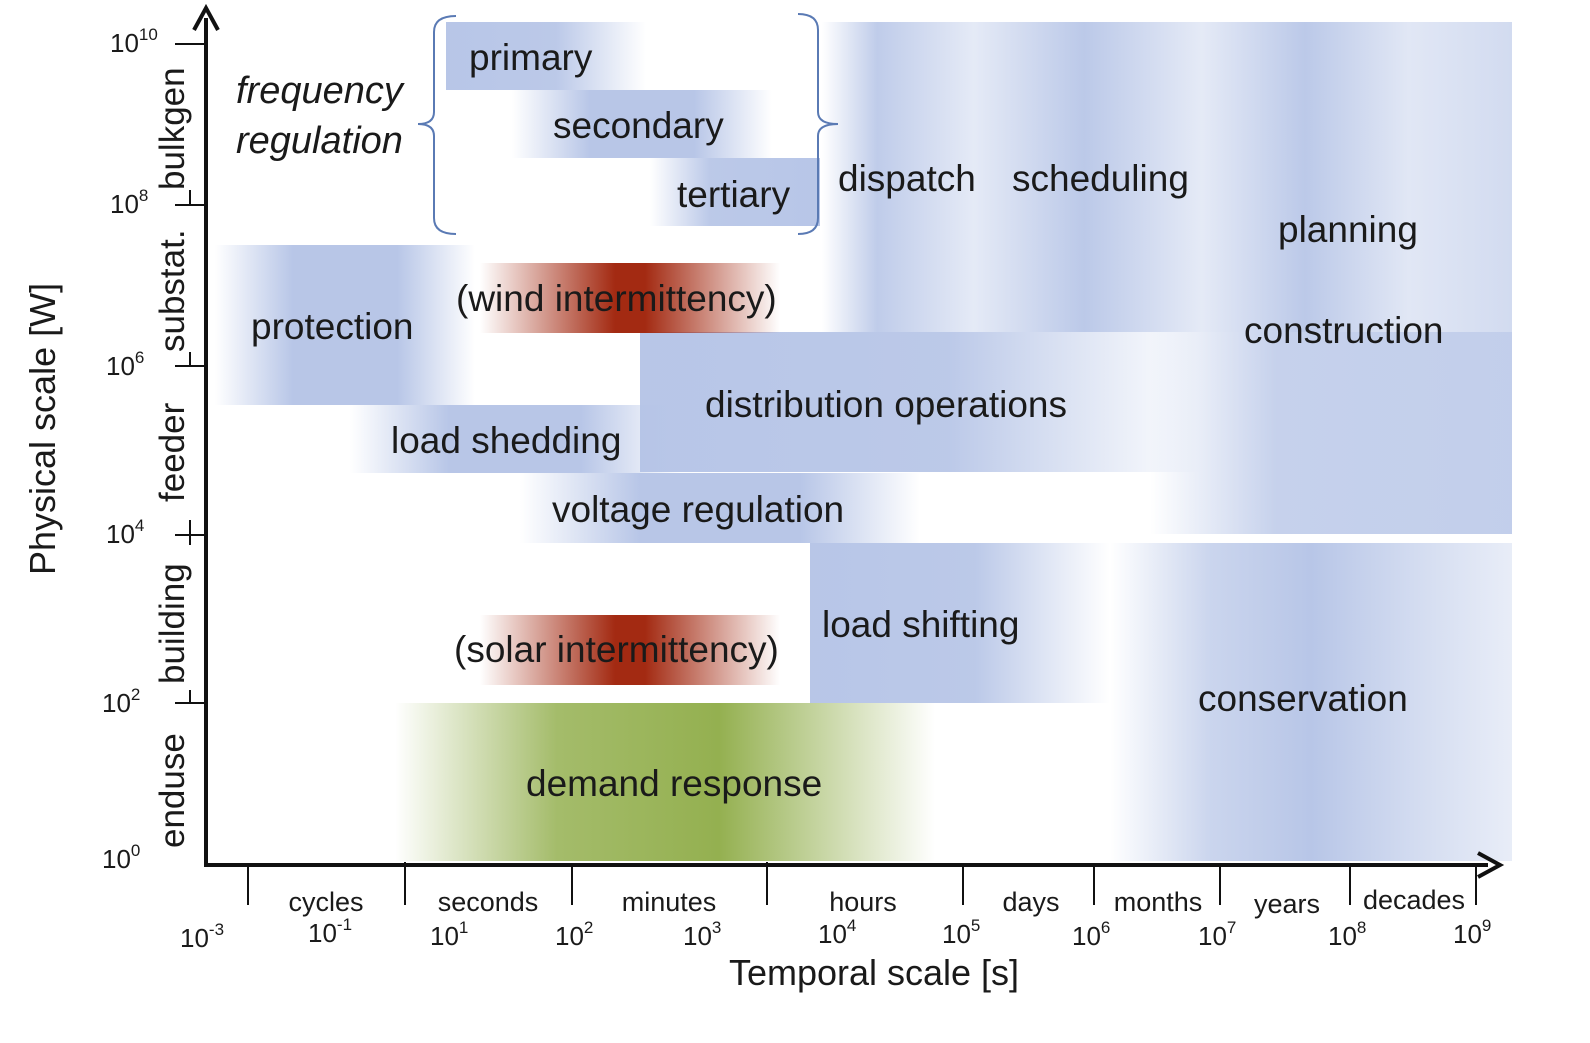 The width and height of the screenshot is (1590, 1043). Describe the element at coordinates (130, 449) in the screenshot. I see `y-tick-labels: 10¹⁰ 10⁸ 10⁶ 10⁴ 10² 10⁰` at that location.